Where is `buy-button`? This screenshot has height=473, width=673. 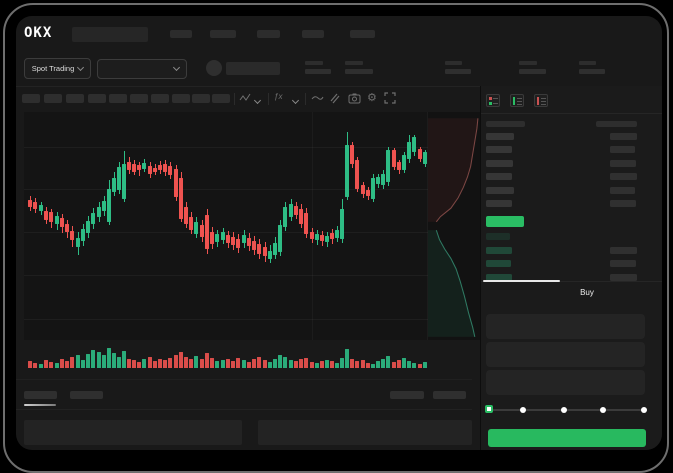
buy-button is located at coordinates (567, 438).